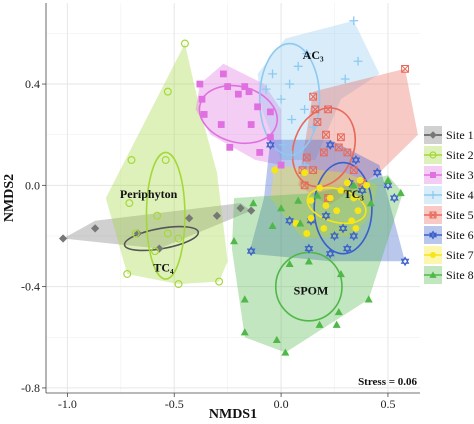 Image resolution: width=474 pixels, height=424 pixels. What do you see at coordinates (313, 55) in the screenshot?
I see `group-label: AC₃` at bounding box center [313, 55].